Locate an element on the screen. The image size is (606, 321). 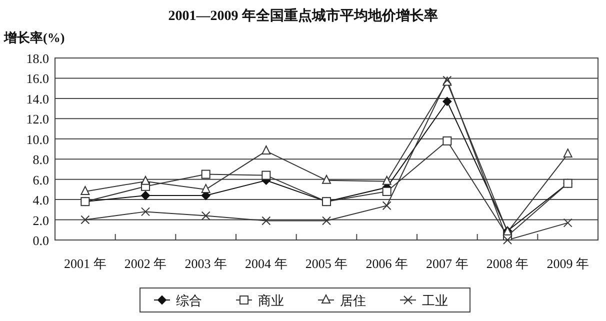
legend-label: 商业 is located at coordinates (271, 300).